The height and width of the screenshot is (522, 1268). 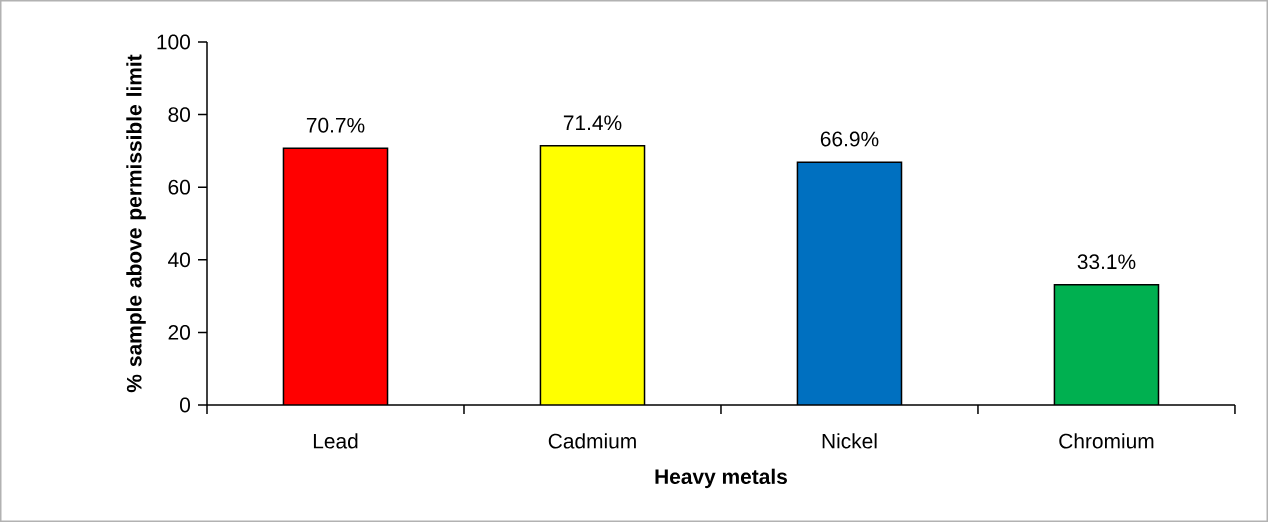 I want to click on x-tick-label: Chromium, so click(x=1106, y=441).